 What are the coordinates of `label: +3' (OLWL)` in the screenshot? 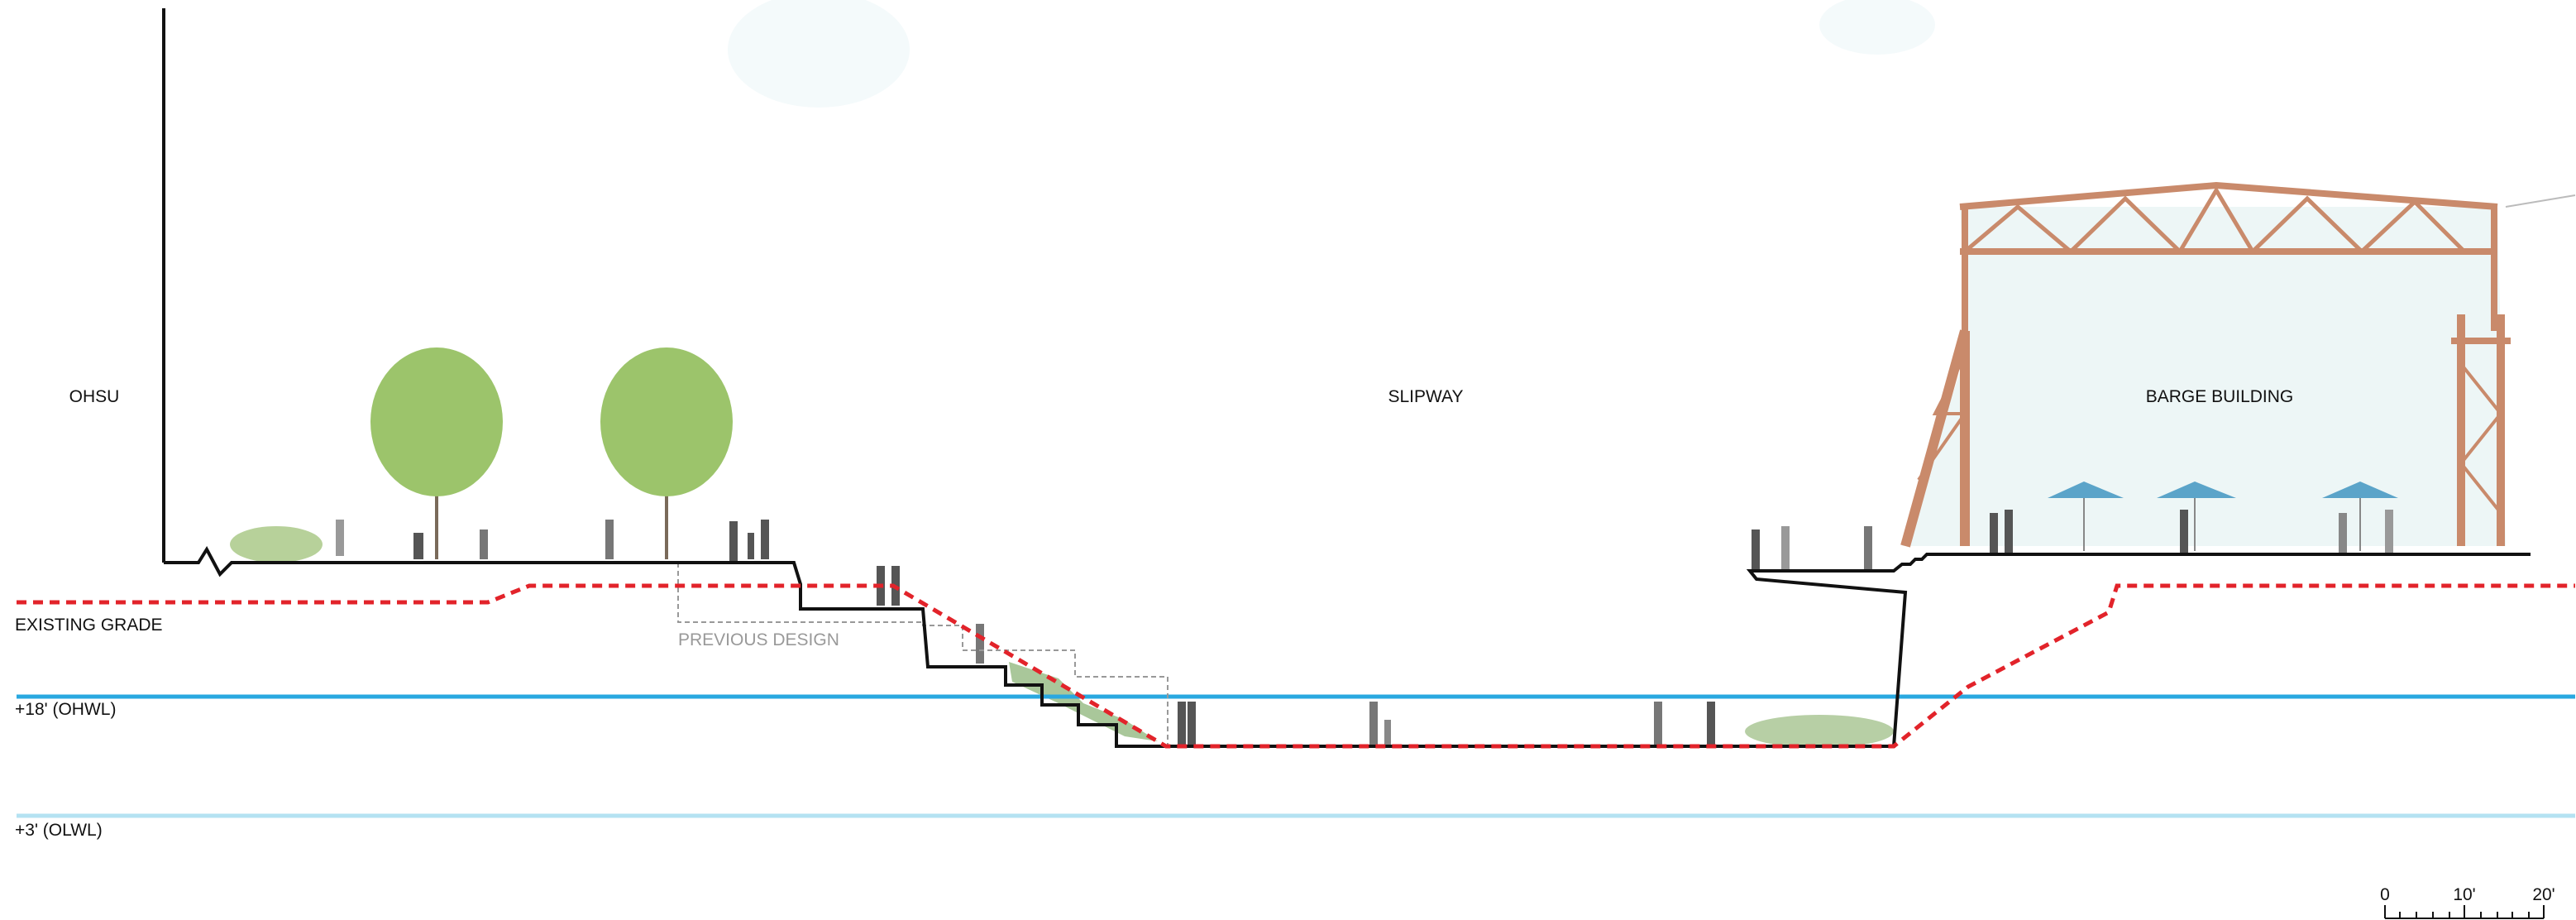 It's located at (59, 830).